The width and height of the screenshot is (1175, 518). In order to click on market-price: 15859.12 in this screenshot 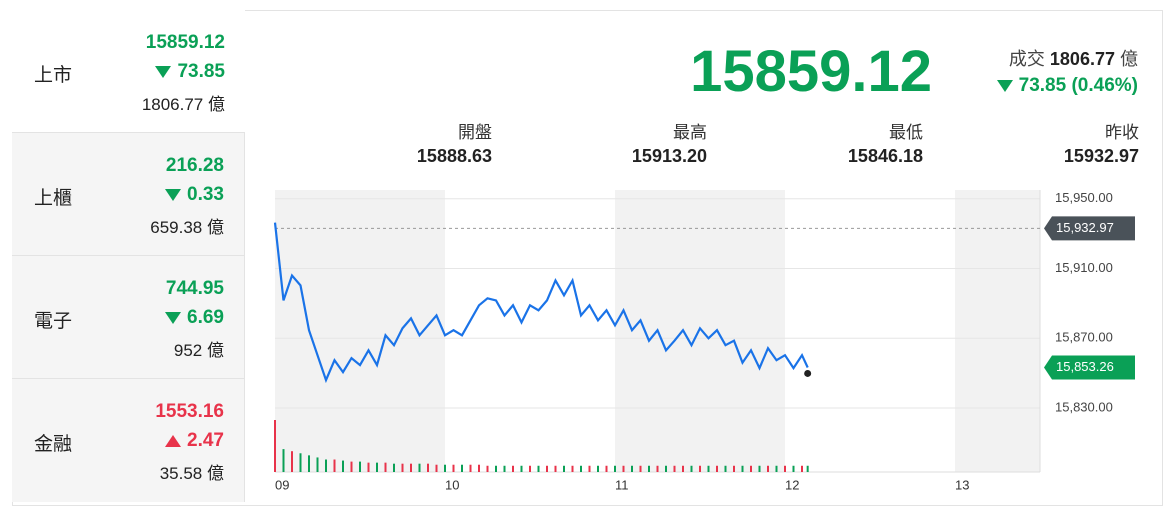, I will do `click(185, 42)`.